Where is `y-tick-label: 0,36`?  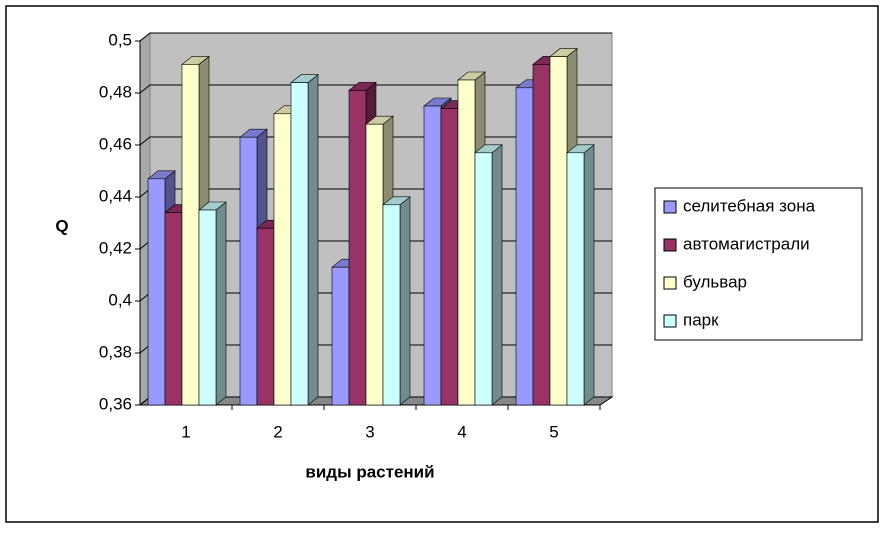 y-tick-label: 0,36 is located at coordinates (115, 403).